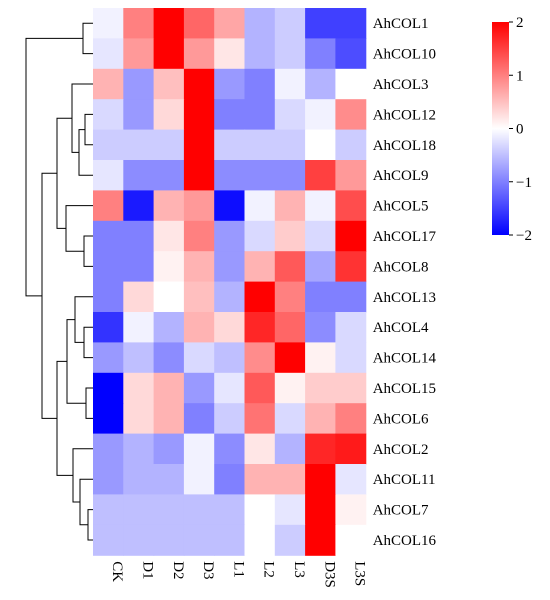  Describe the element at coordinates (520, 130) in the screenshot. I see `colorbar-tick-label: 0` at that location.